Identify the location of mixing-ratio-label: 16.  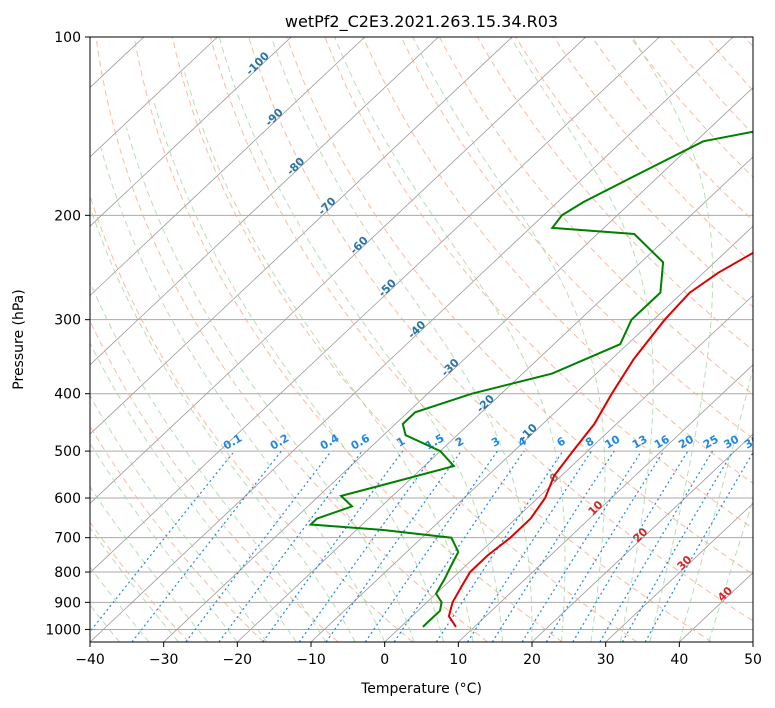
(662, 441).